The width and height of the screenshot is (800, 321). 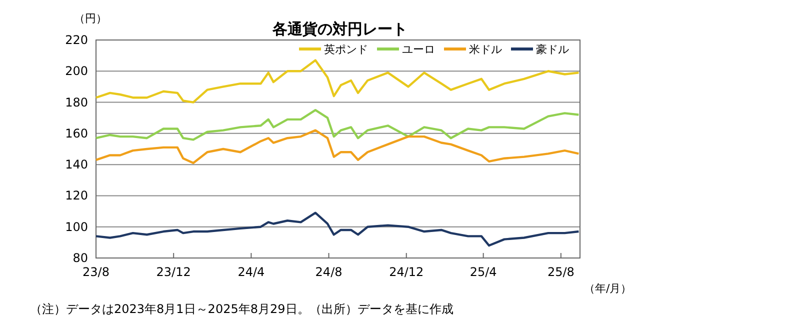 What do you see at coordinates (76, 102) in the screenshot?
I see `y-tick-label: 180` at bounding box center [76, 102].